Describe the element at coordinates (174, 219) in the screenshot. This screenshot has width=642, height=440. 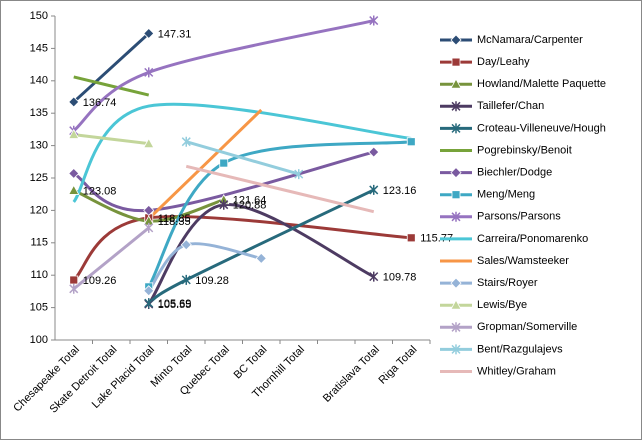
I see `data-label: 118.85` at that location.